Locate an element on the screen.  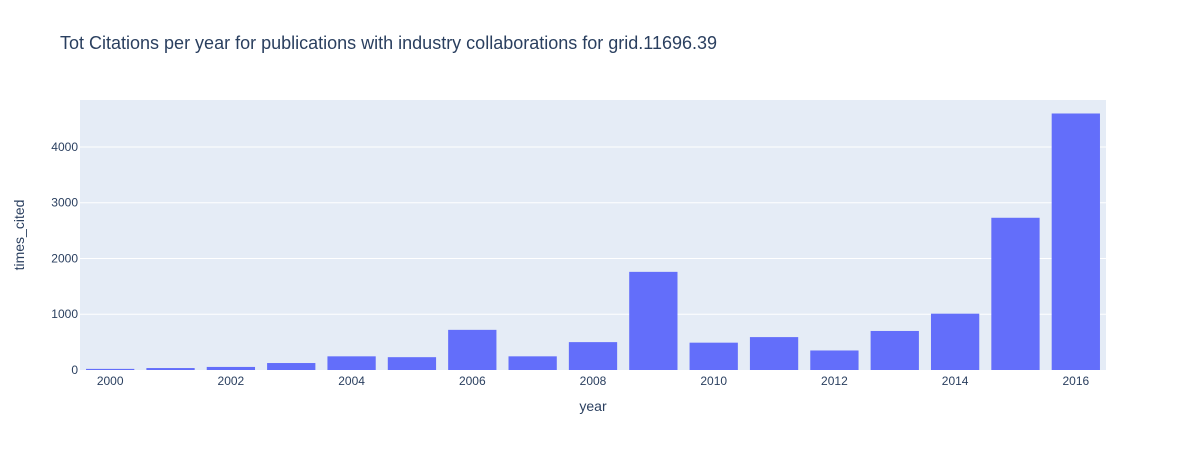
x-tick-label: 2014 is located at coordinates (955, 381).